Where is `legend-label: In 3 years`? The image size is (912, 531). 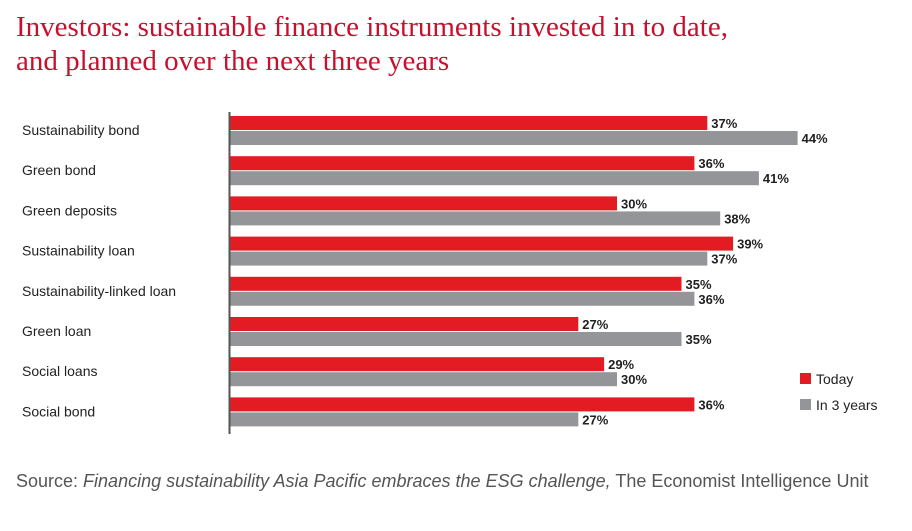
legend-label: In 3 years is located at coordinates (846, 405).